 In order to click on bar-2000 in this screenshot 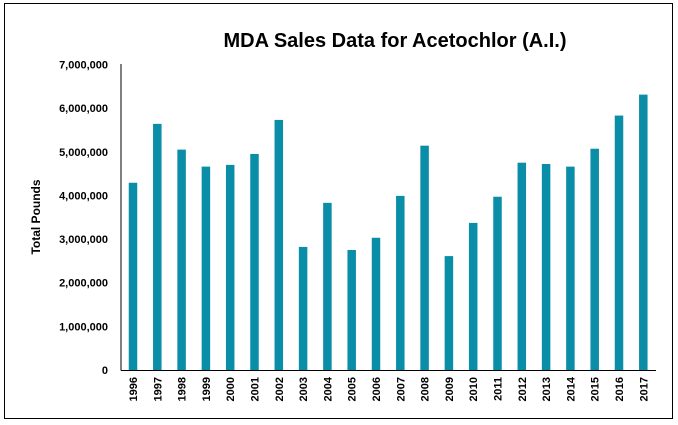, I will do `click(230, 267)`.